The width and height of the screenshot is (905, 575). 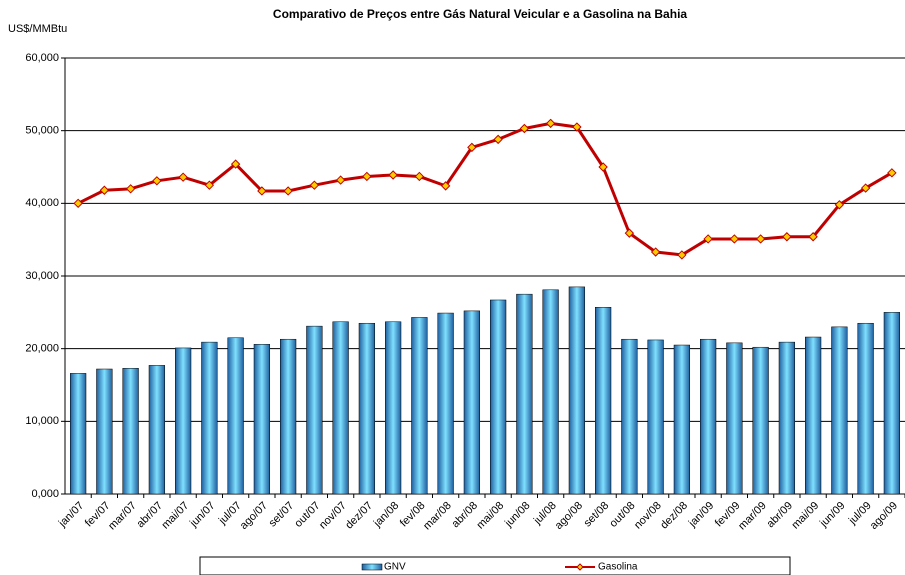 What do you see at coordinates (780, 515) in the screenshot?
I see `x-tick-label: abr/09` at bounding box center [780, 515].